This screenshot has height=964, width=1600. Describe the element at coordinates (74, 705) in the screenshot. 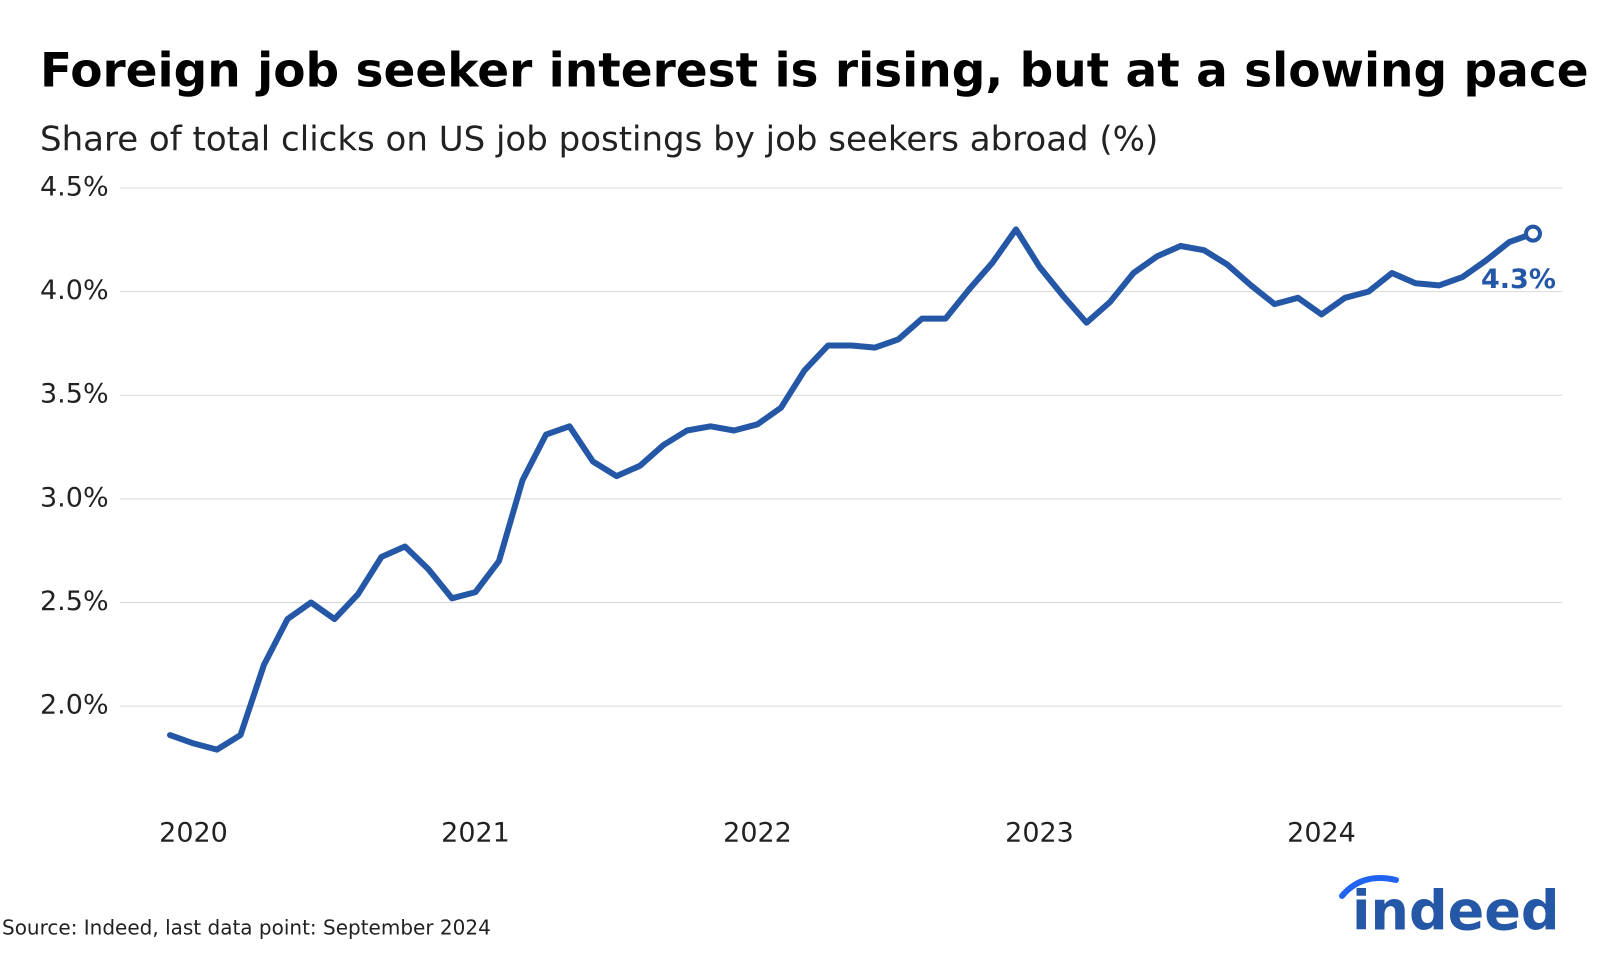

I see `y-tick-label: 2.0%` at that location.